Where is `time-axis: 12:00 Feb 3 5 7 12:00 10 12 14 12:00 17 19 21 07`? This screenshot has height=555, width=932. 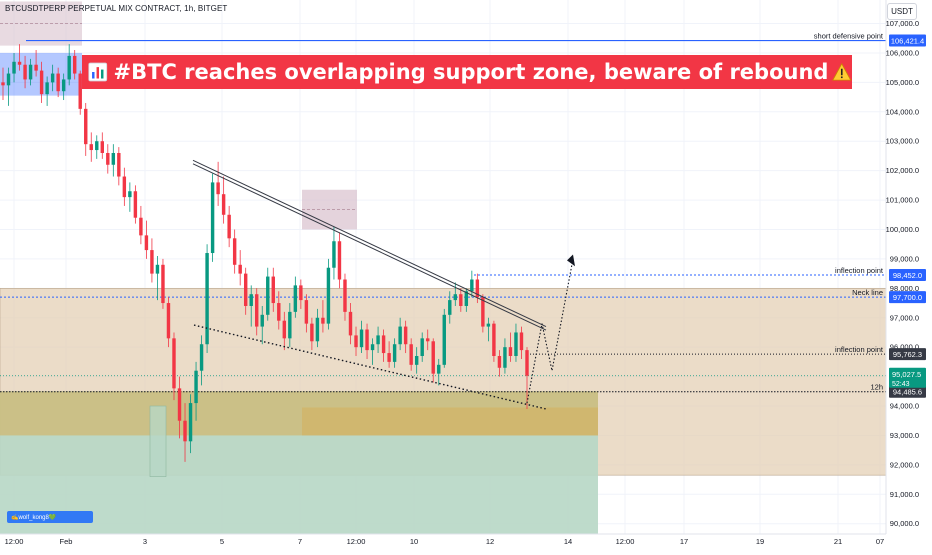 time-axis: 12:00 Feb 3 5 7 12:00 10 12 14 12:00 17 19 21 07 is located at coordinates (466, 541).